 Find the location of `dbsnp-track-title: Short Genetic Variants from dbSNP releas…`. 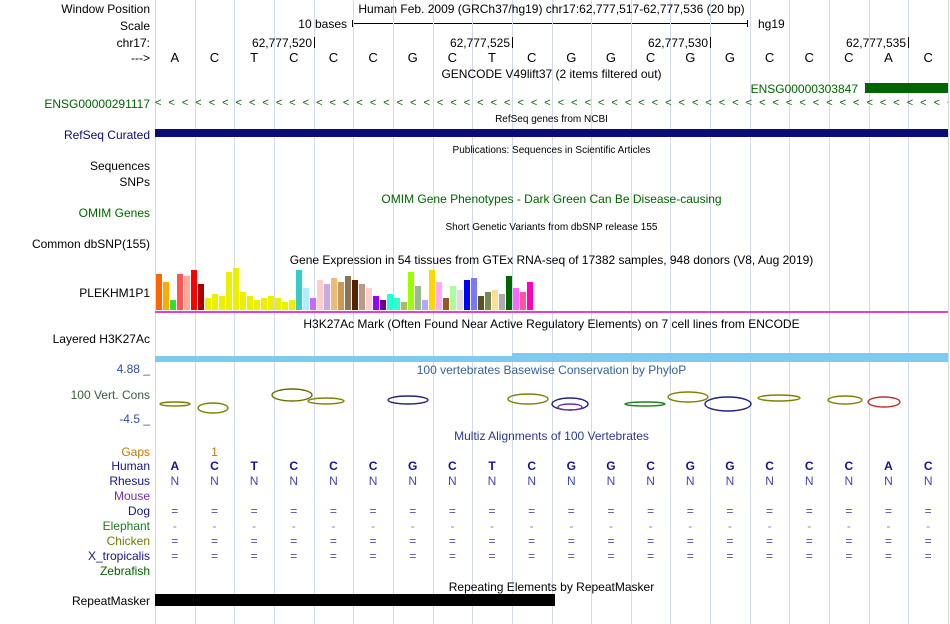

dbsnp-track-title: Short Genetic Variants from dbSNP releas… is located at coordinates (551, 227).